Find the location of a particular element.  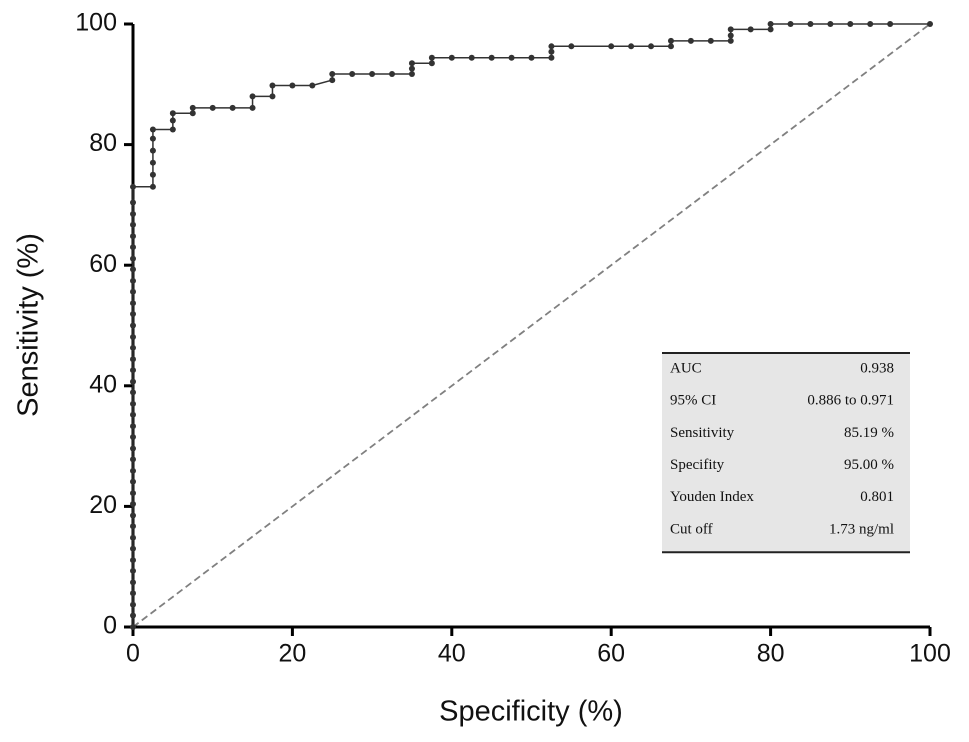

x-tick-label: 40 is located at coordinates (452, 654).